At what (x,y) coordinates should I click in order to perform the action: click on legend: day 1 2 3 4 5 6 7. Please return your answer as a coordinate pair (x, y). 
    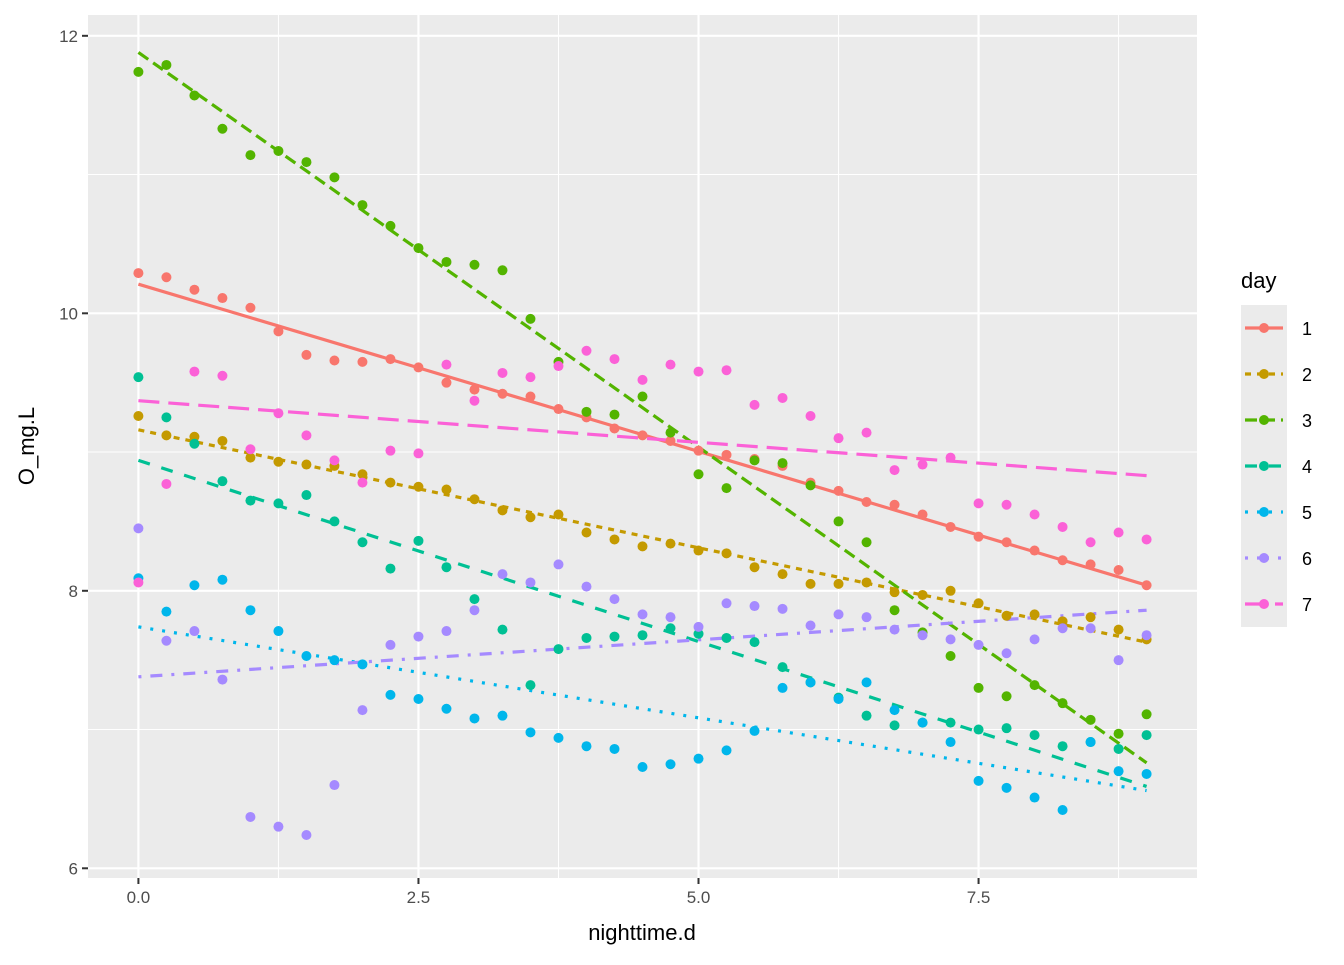
    Looking at the image, I should click on (1276, 447).